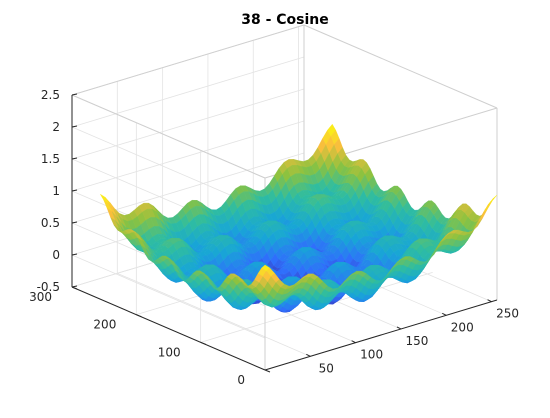 The image size is (550, 418). What do you see at coordinates (381, 335) in the screenshot?
I see `x-axis-line` at bounding box center [381, 335].